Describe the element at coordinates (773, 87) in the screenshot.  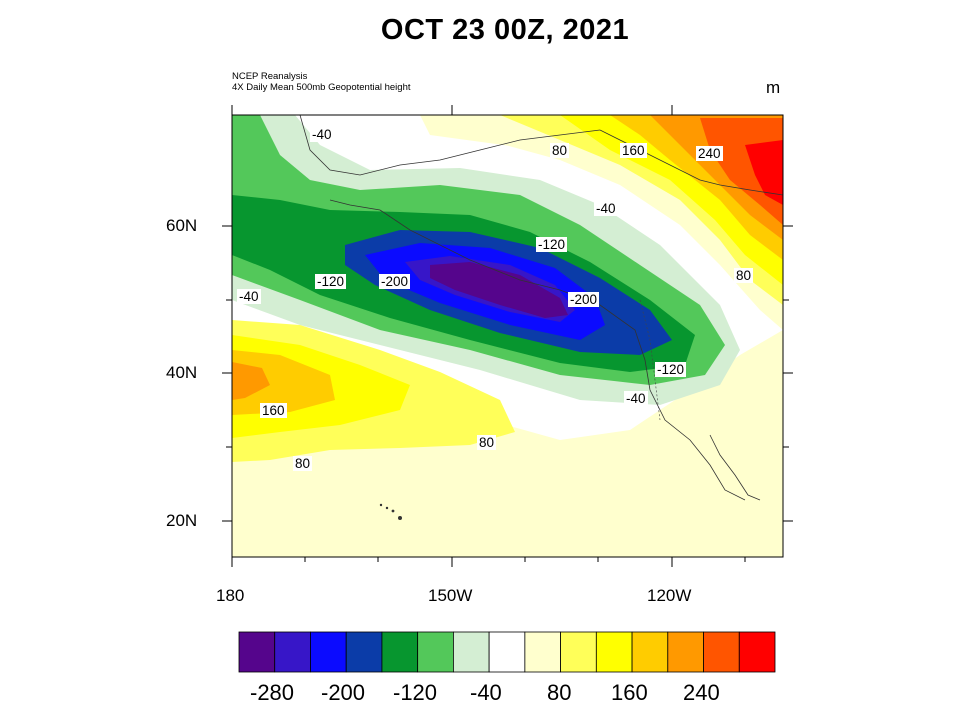
I see `units-label: m` at that location.